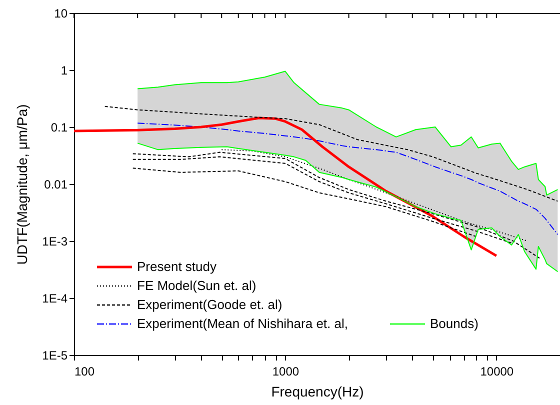 This screenshot has width=560, height=405. Describe the element at coordinates (55, 355) in the screenshot. I see `y-tick-label: 1E-5` at that location.